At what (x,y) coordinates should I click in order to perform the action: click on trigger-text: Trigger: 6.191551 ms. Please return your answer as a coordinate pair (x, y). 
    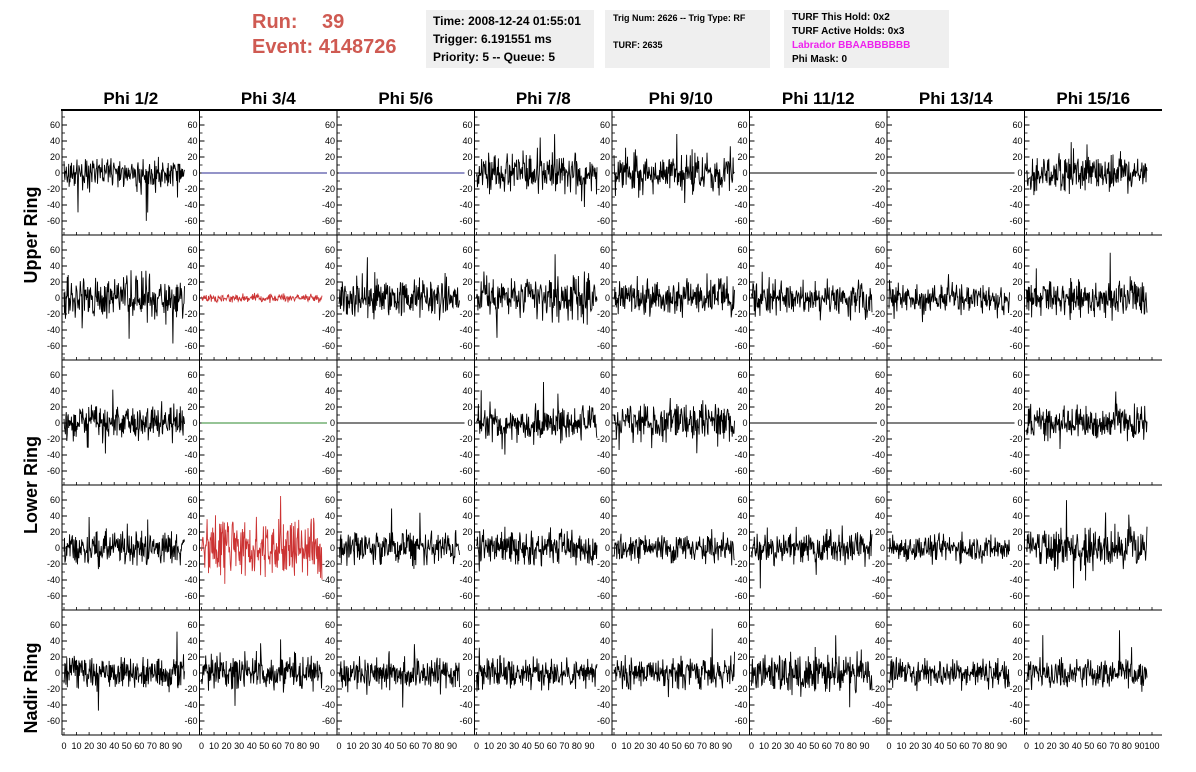
    Looking at the image, I should click on (492, 39).